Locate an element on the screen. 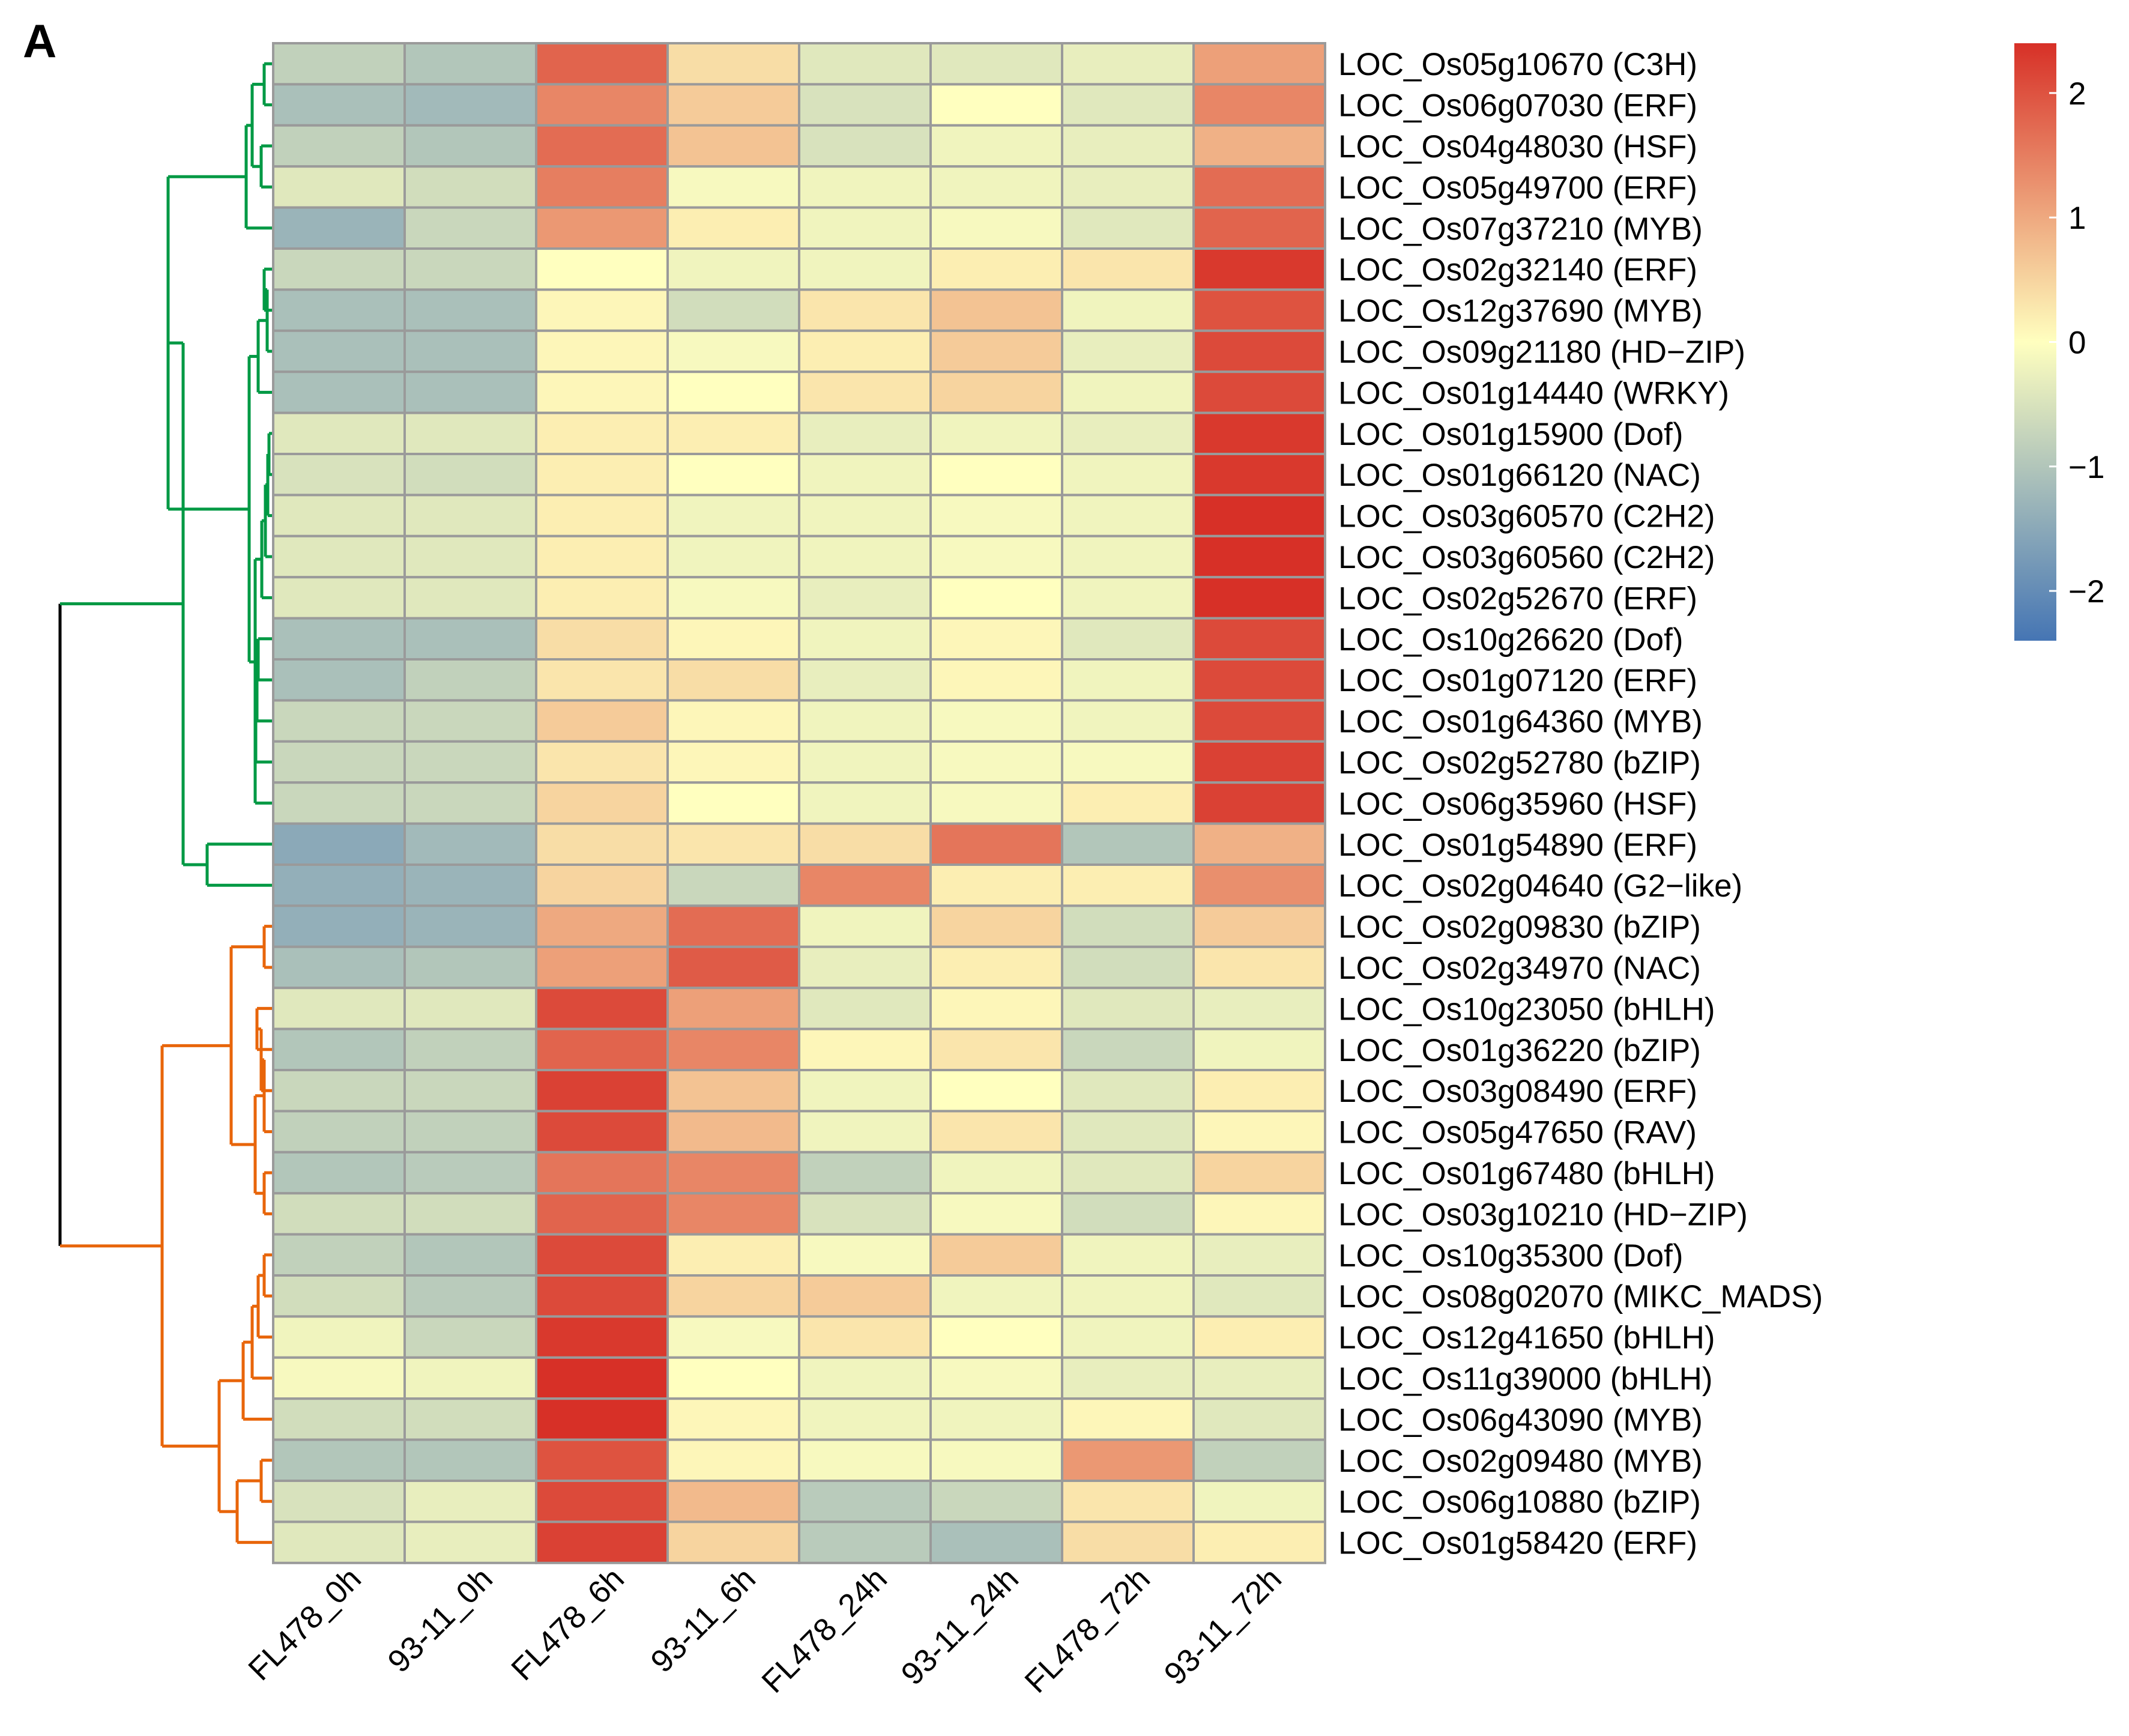 This screenshot has width=2129, height=1736. row-label: LOC_Os02g09830 (bZIP) is located at coordinates (1519, 928).